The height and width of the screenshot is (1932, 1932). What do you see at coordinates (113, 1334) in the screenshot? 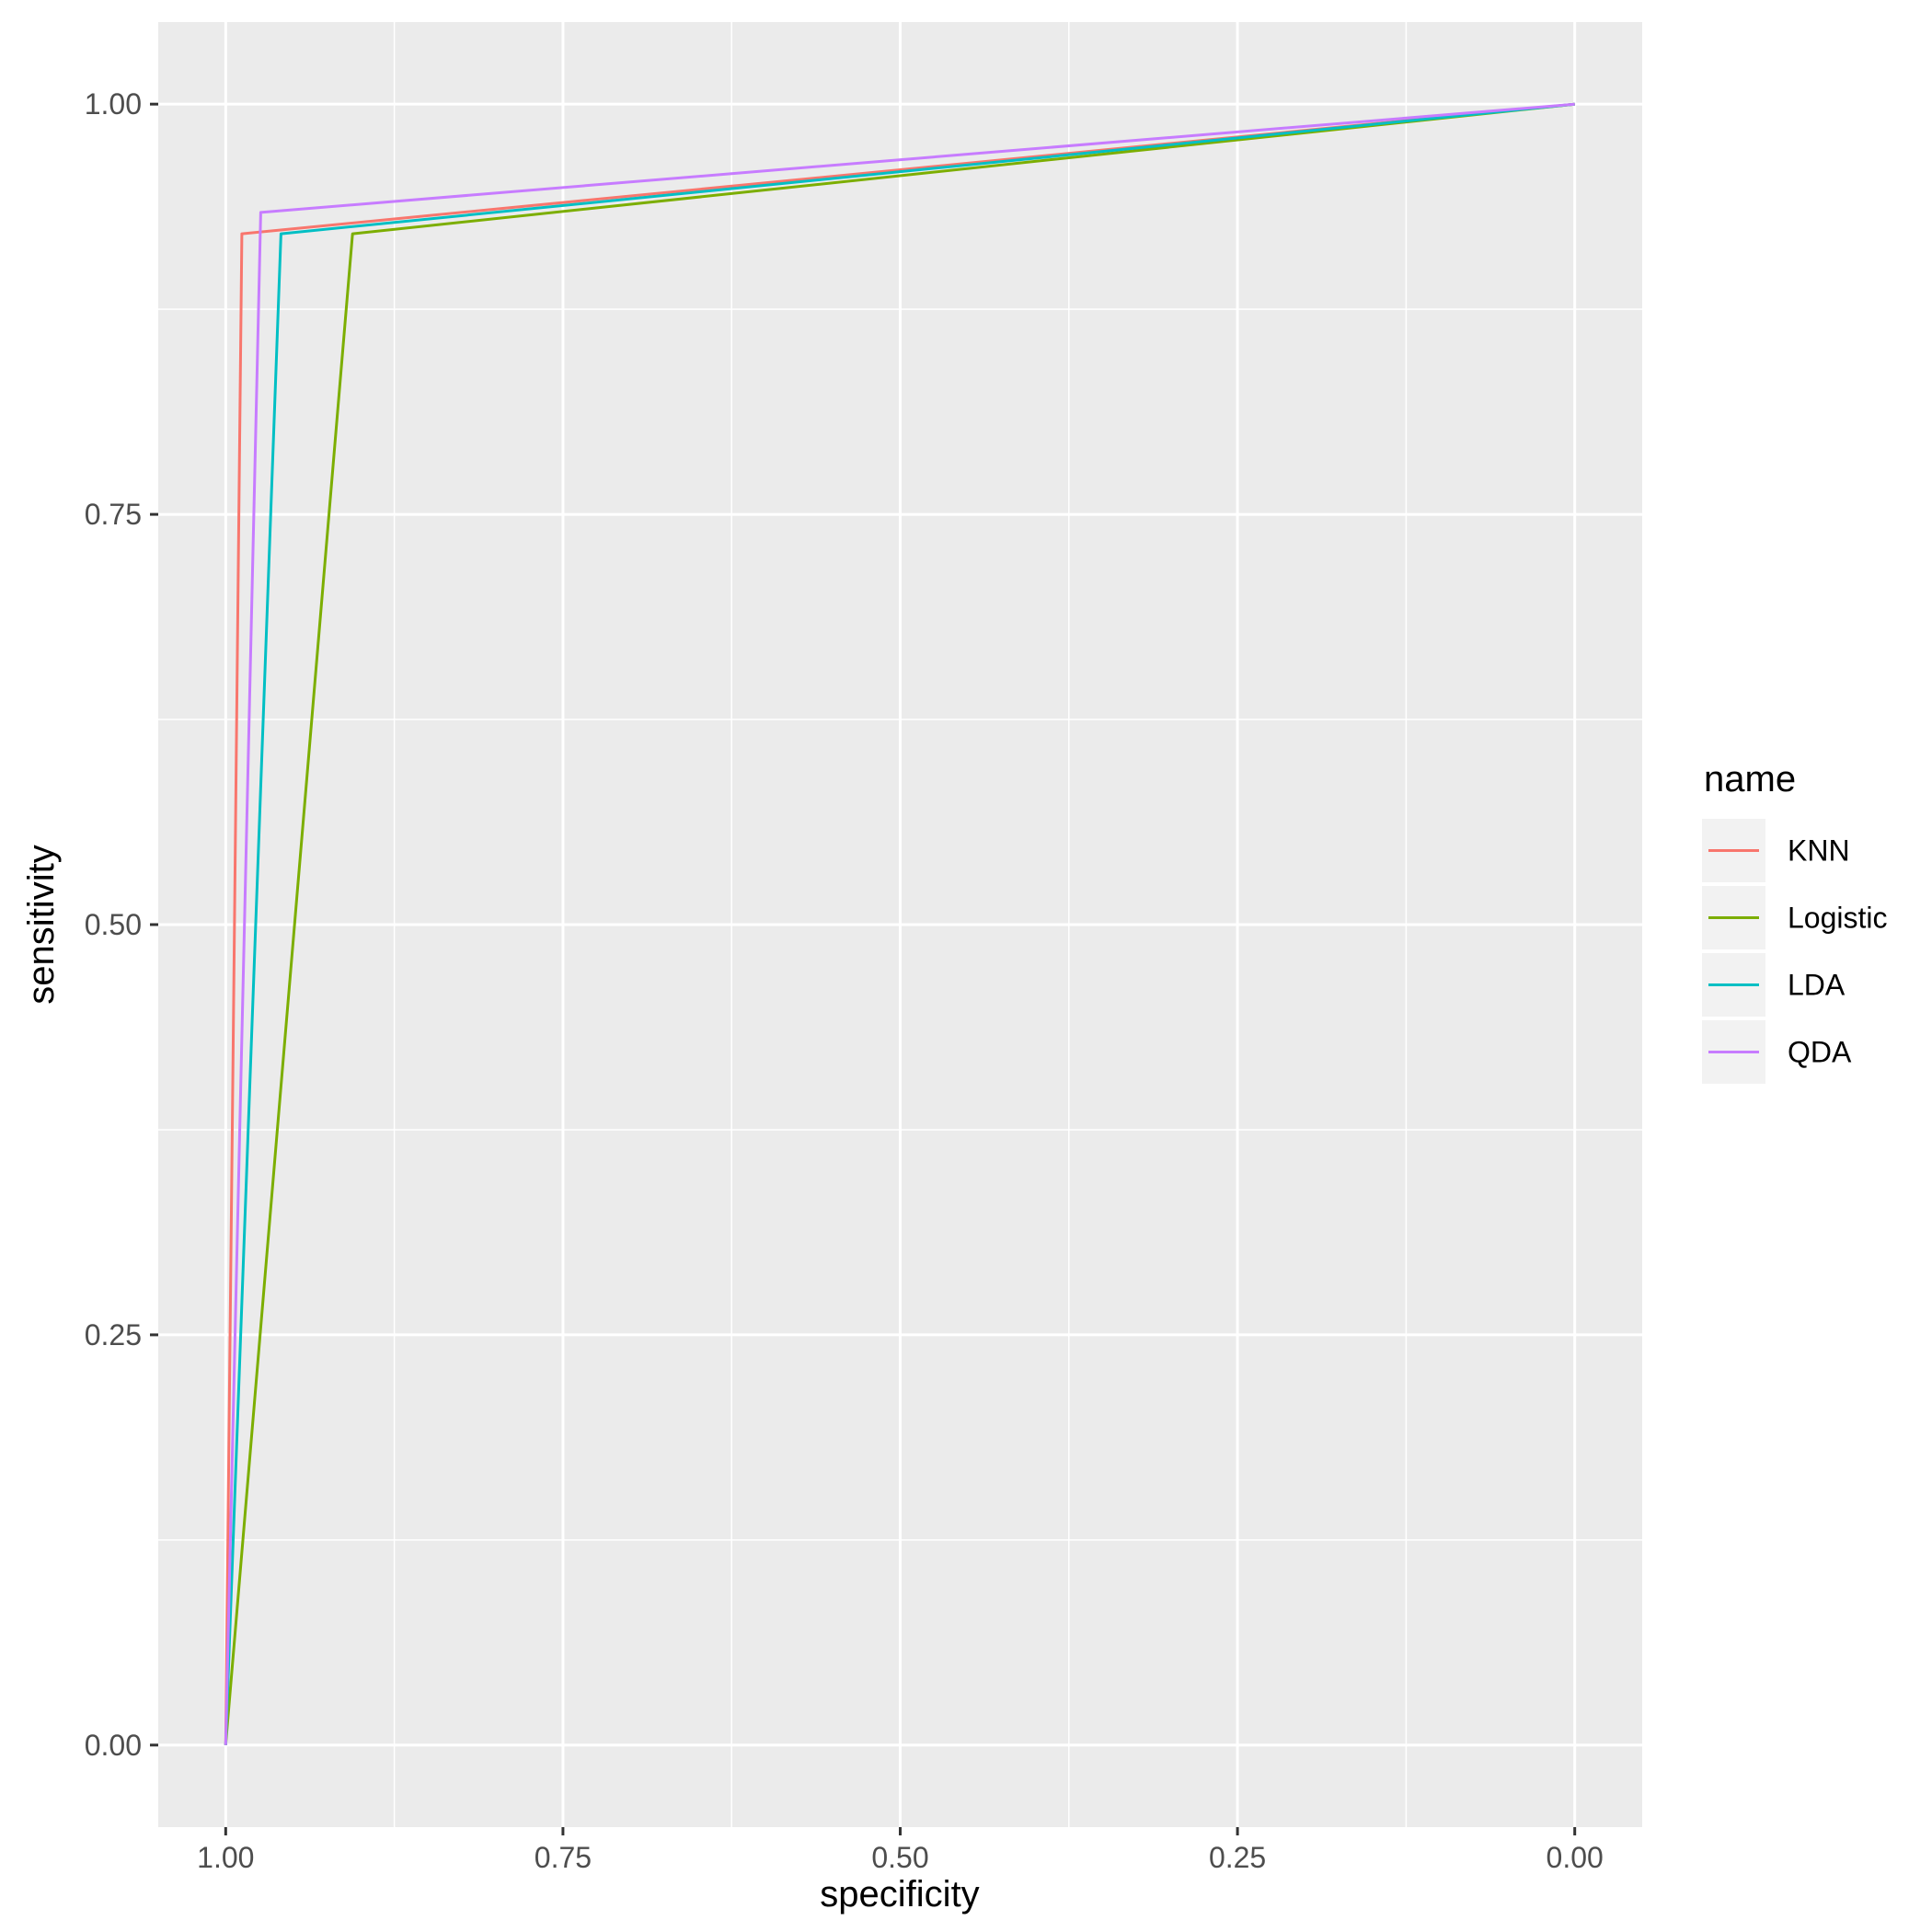
I see `y-tick-label: 0.25` at bounding box center [113, 1334].